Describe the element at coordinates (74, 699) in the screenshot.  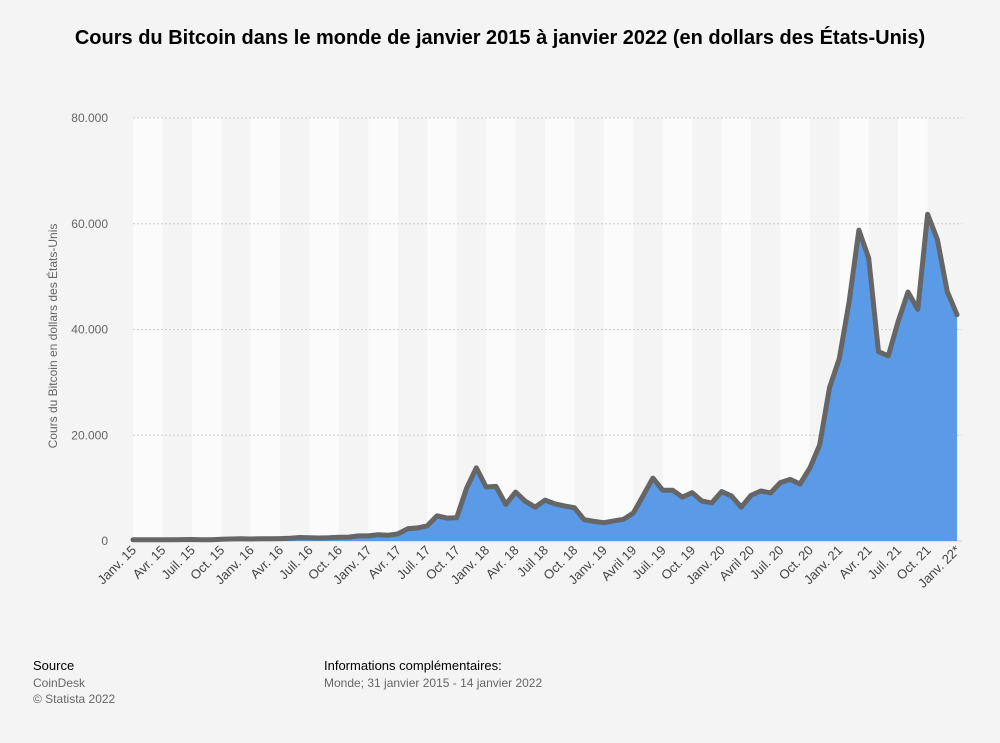
I see `copyright: © Statista 2022` at that location.